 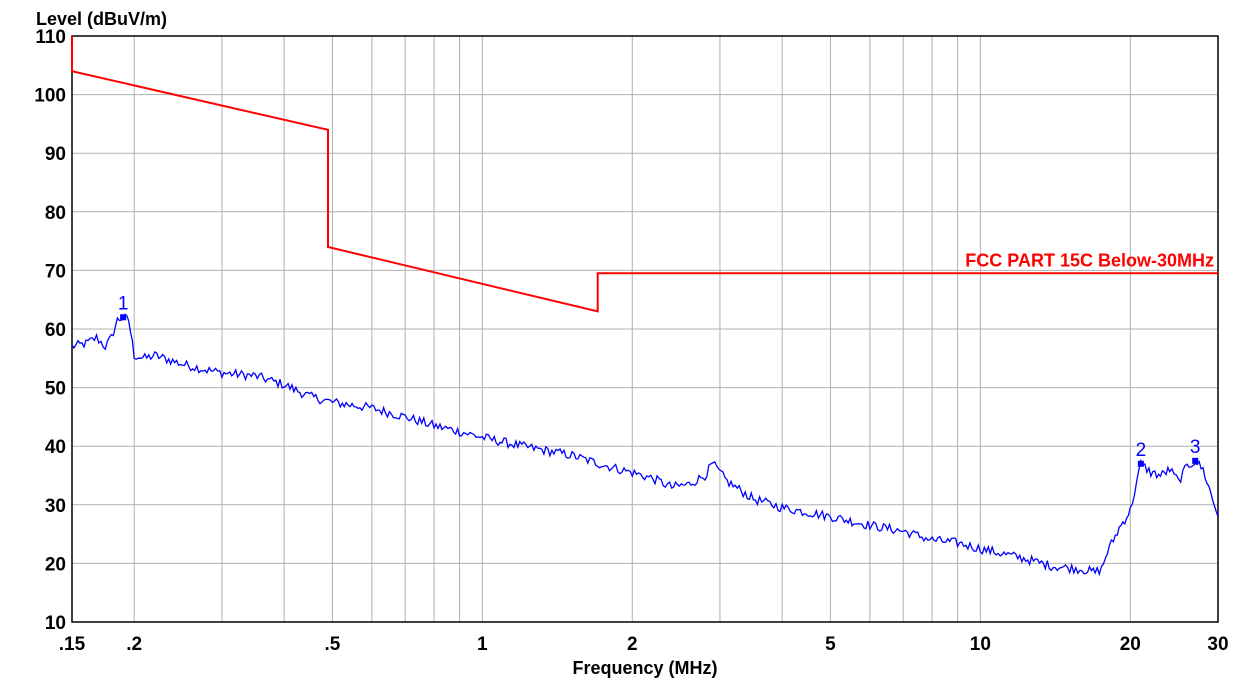 I want to click on x-tick-label: 20, so click(x=1130, y=644).